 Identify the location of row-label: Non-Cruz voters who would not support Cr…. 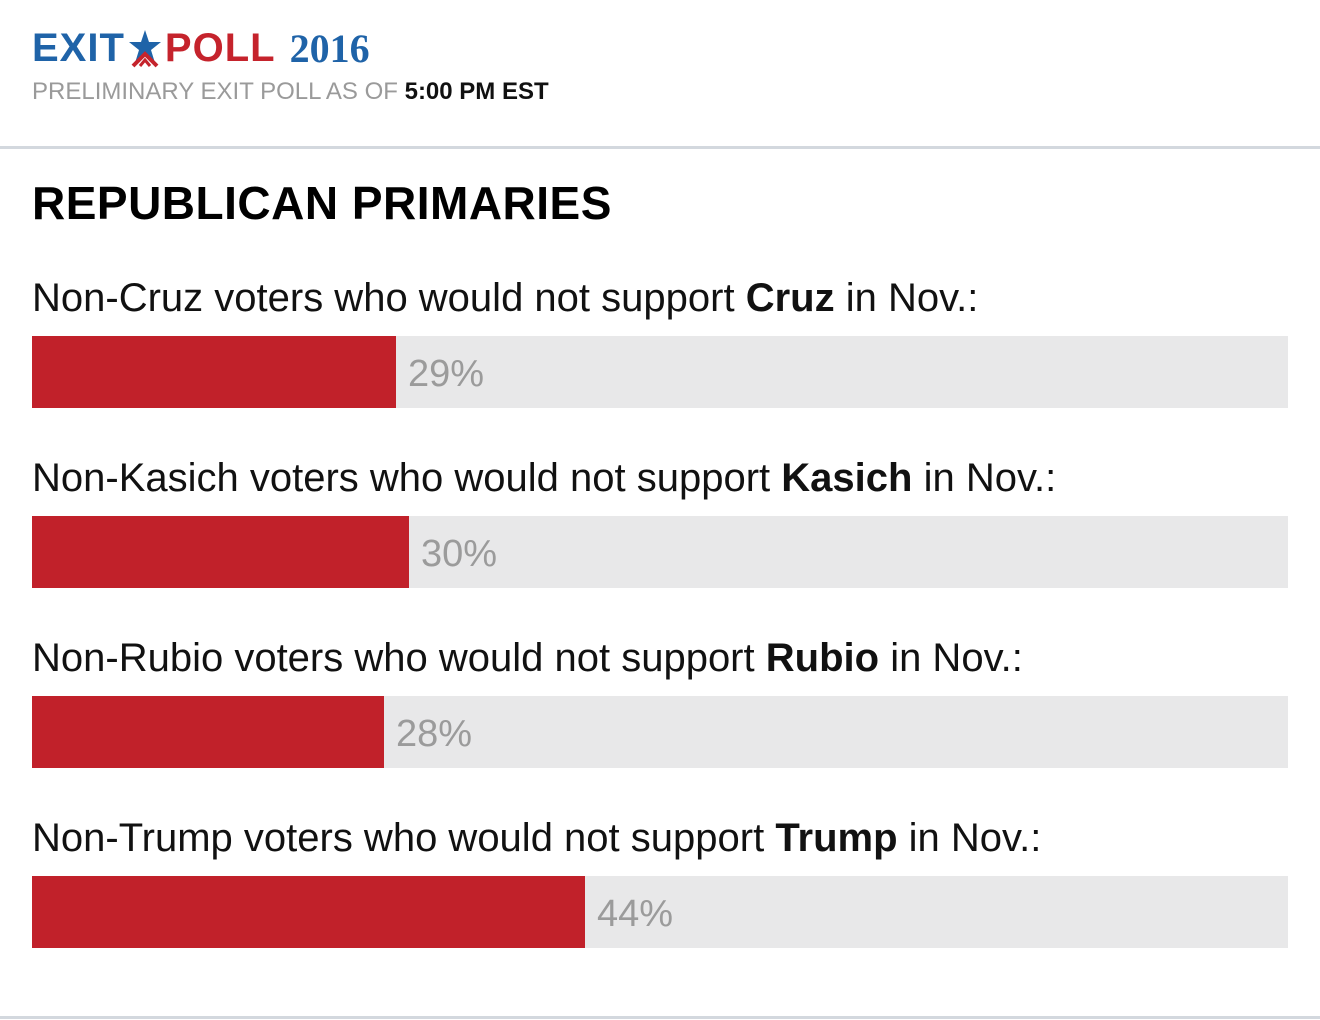
(505, 298).